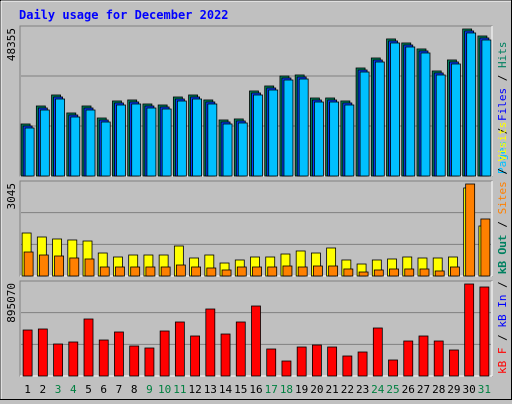  What do you see at coordinates (240, 389) in the screenshot?
I see `x-tick-label: 15` at bounding box center [240, 389].